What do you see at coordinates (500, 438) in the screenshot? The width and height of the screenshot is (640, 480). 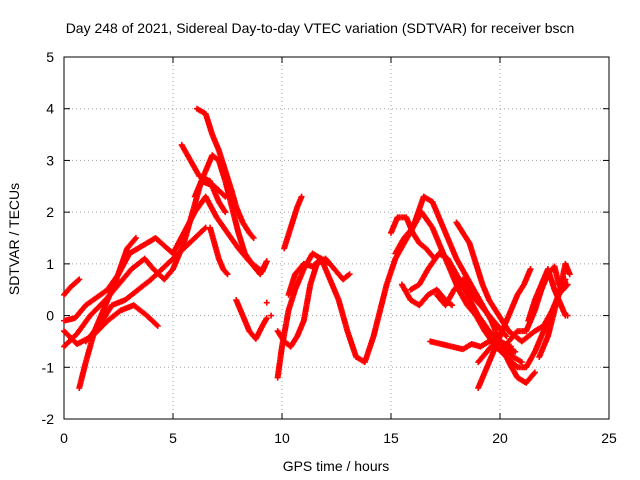 I see `x-tick-label: 20` at bounding box center [500, 438].